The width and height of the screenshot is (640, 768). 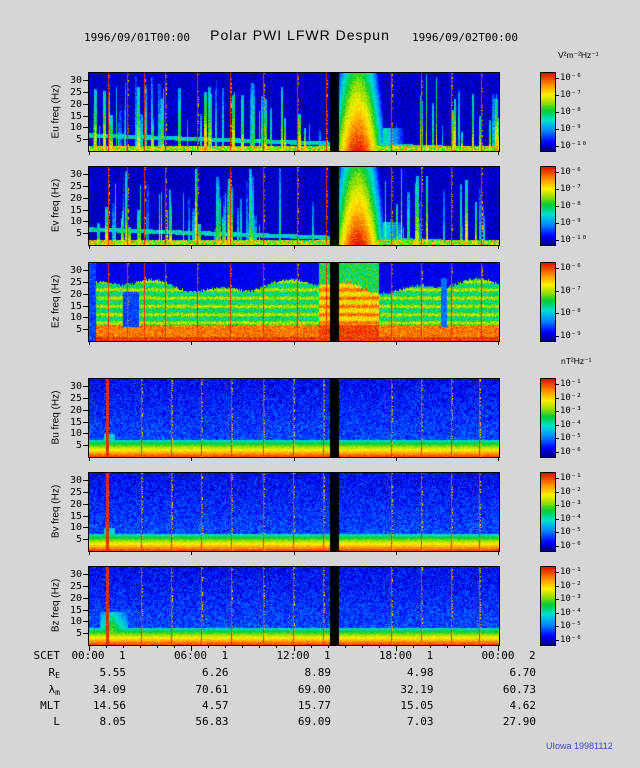 I want to click on y-tick-label: 5, so click(x=78, y=329).